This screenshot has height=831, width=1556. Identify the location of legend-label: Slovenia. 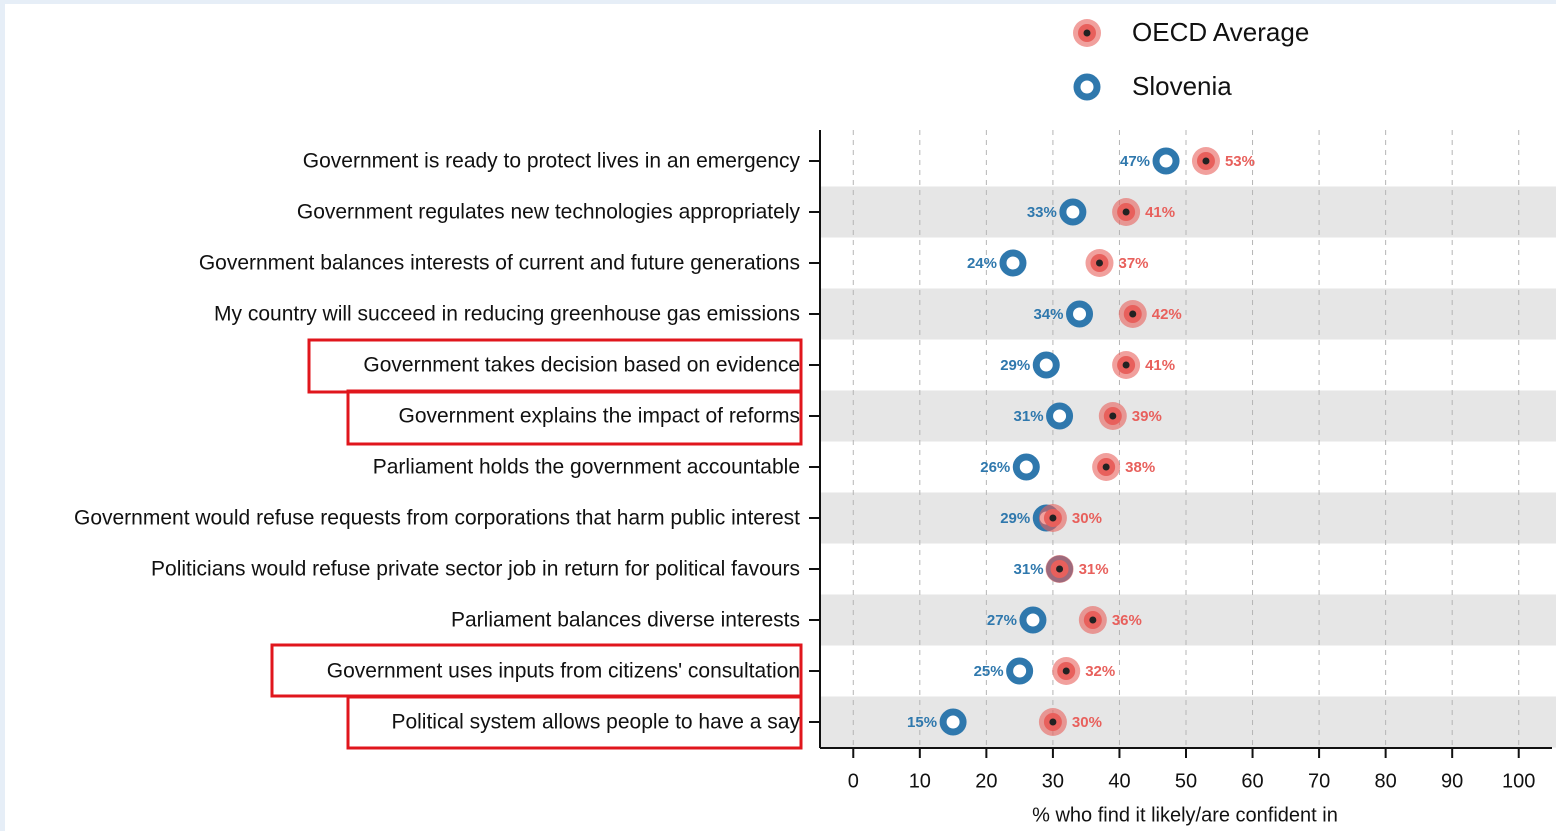
(1182, 86).